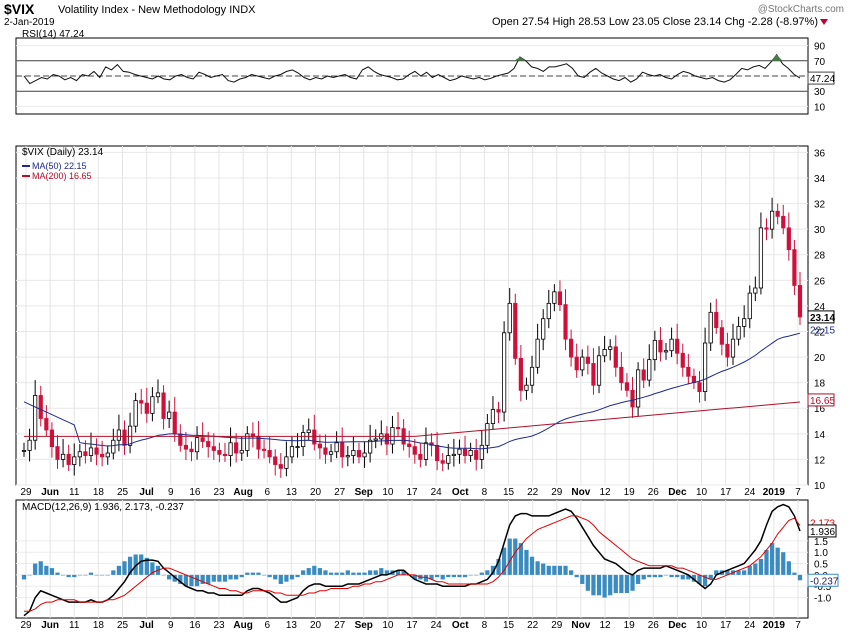 The width and height of the screenshot is (850, 633). What do you see at coordinates (316, 625) in the screenshot?
I see `macd-x-label: 20` at bounding box center [316, 625].